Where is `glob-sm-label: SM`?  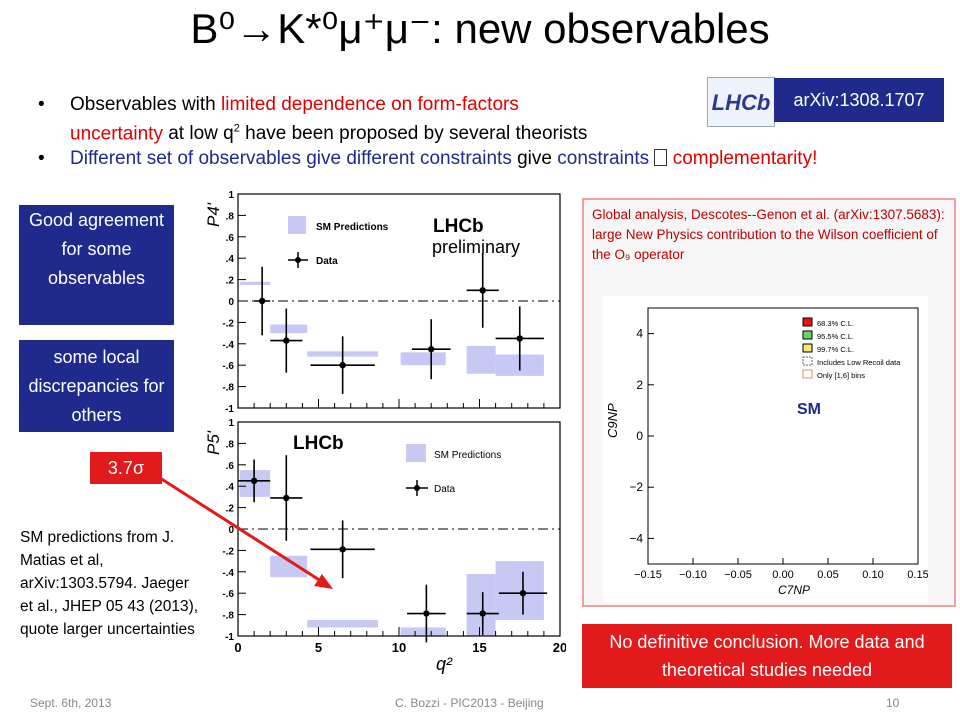
glob-sm-label: SM is located at coordinates (809, 409).